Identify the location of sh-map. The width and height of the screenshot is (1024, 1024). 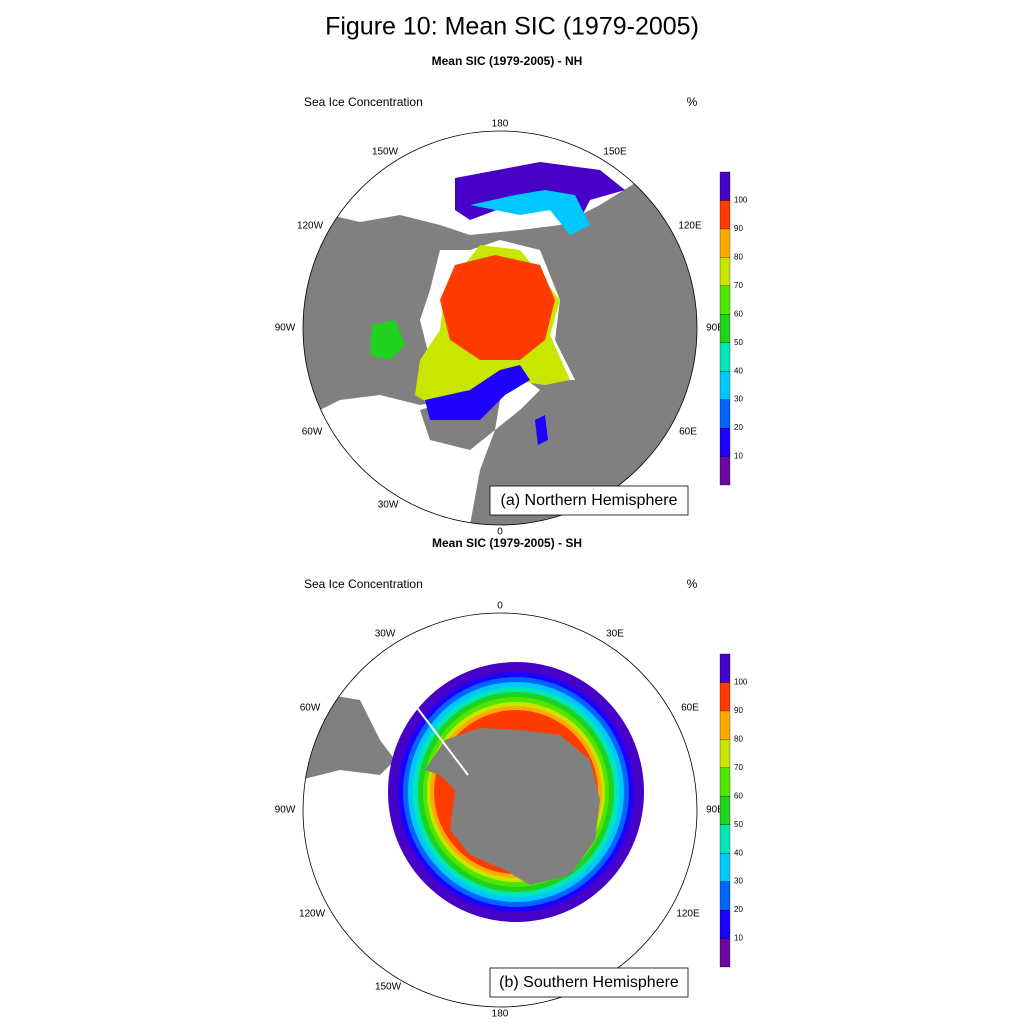
(473, 792).